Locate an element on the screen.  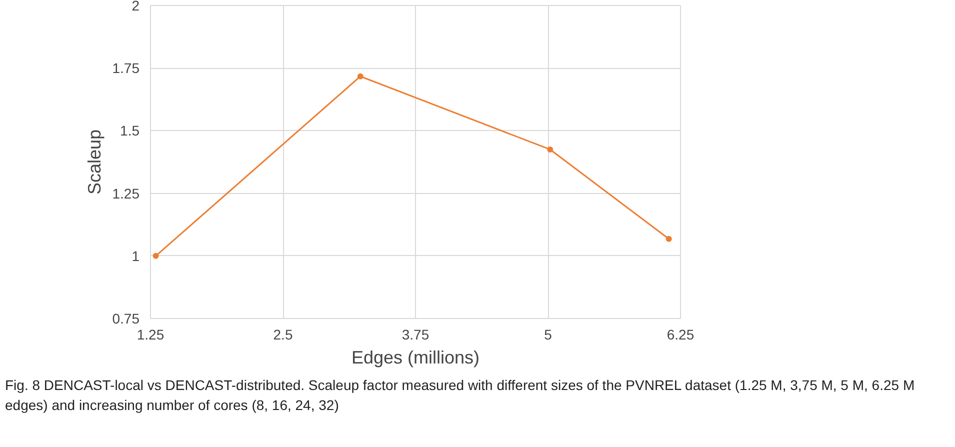
y-tick-label: 1 is located at coordinates (136, 256).